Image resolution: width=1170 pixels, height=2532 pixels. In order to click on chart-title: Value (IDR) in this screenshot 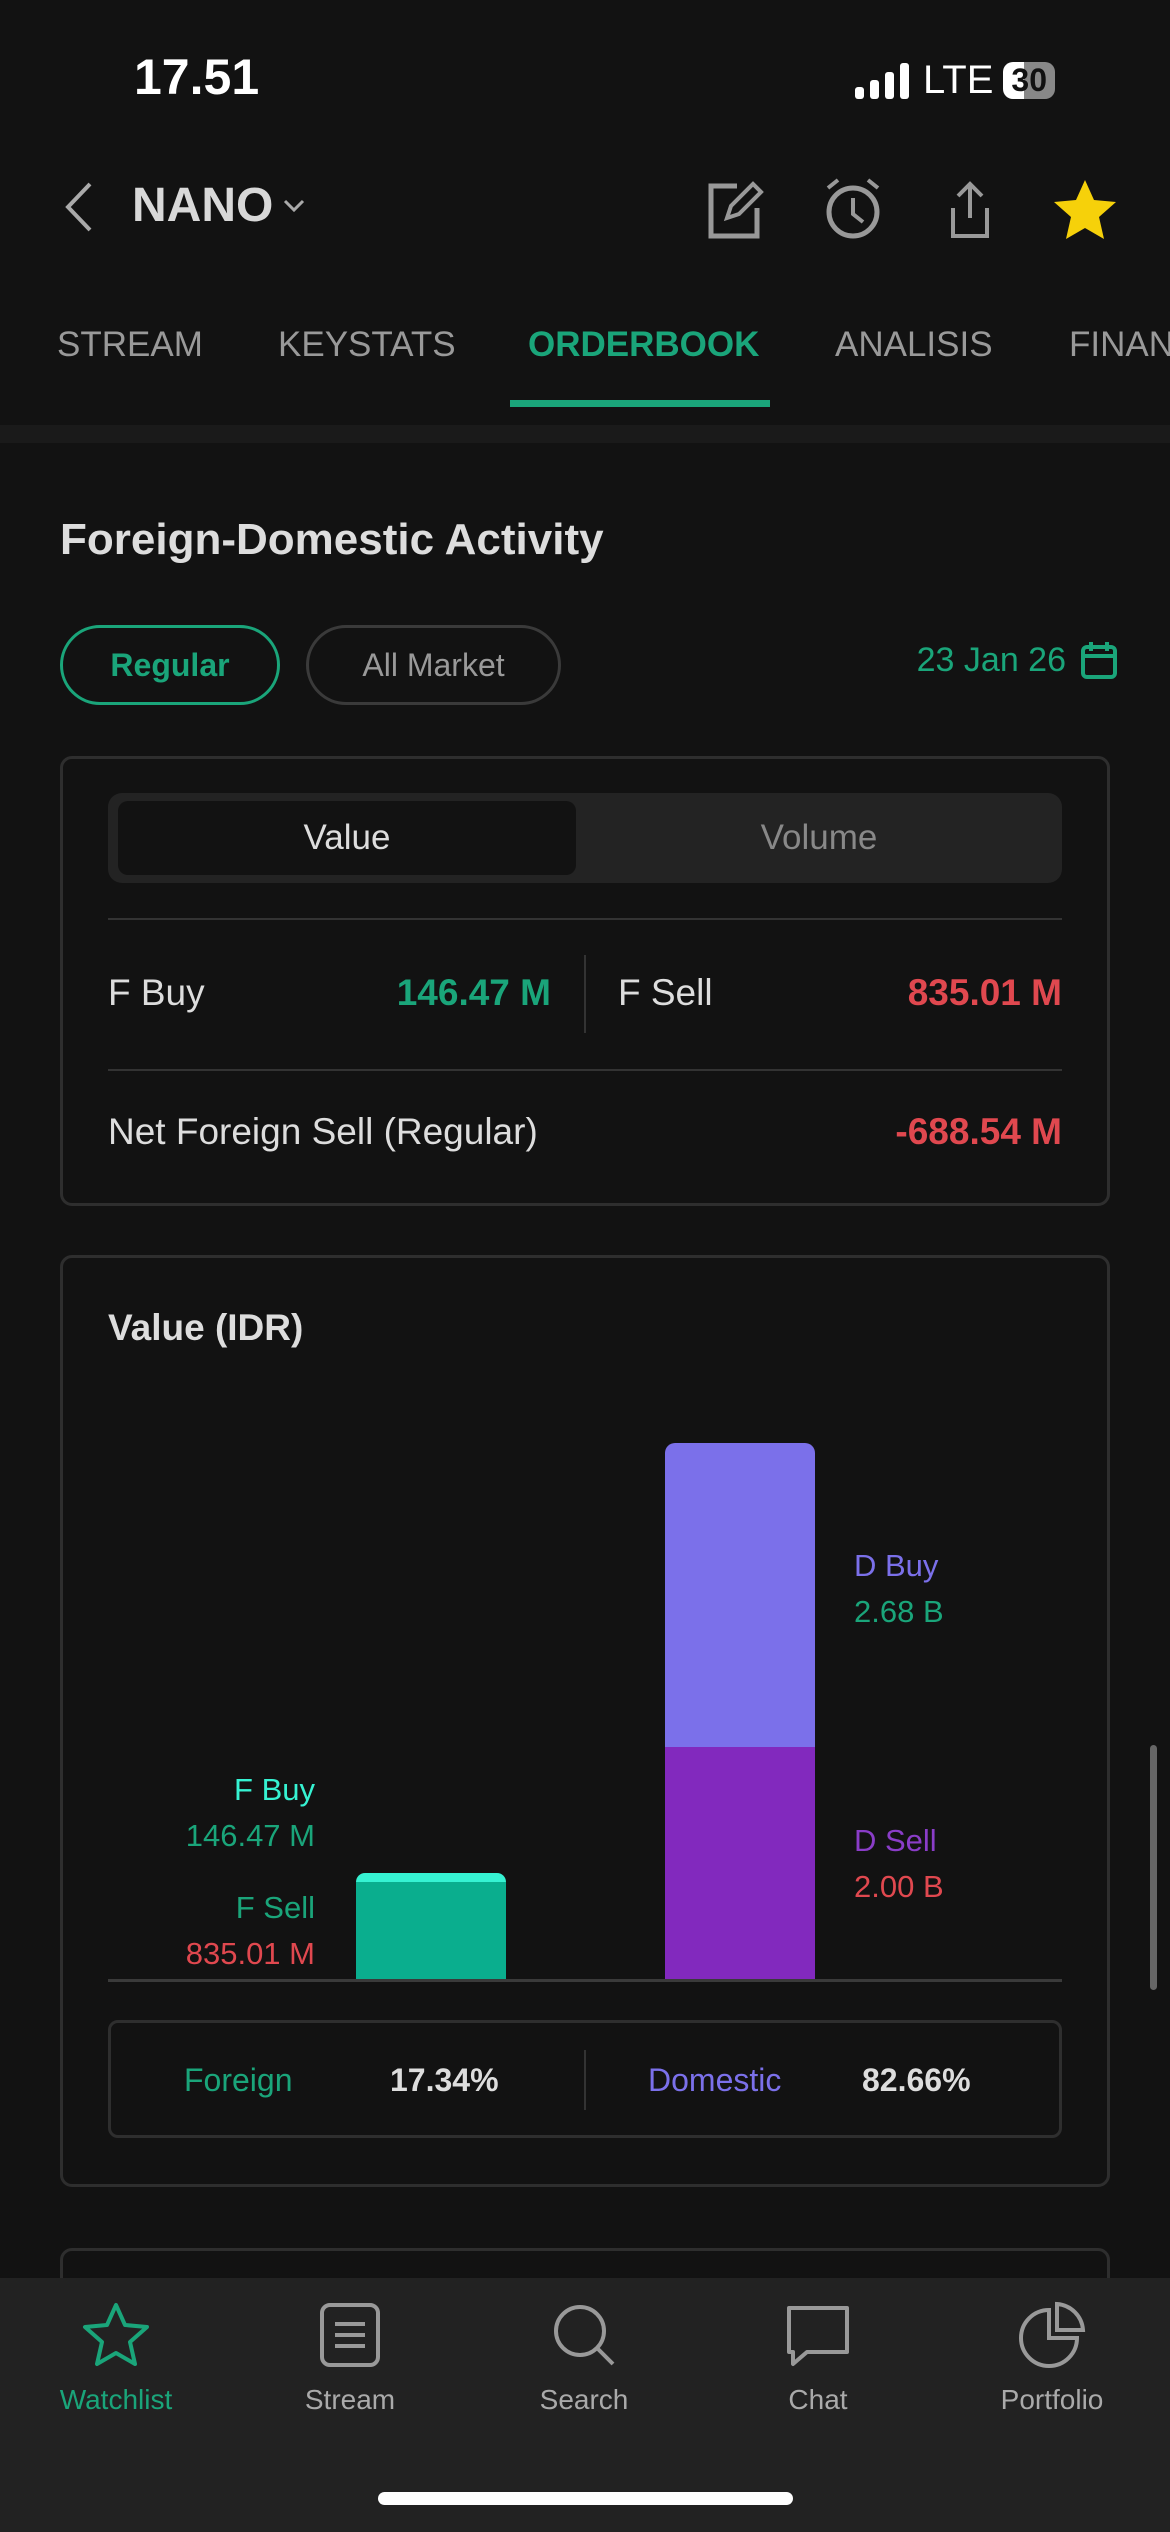, I will do `click(206, 1327)`.